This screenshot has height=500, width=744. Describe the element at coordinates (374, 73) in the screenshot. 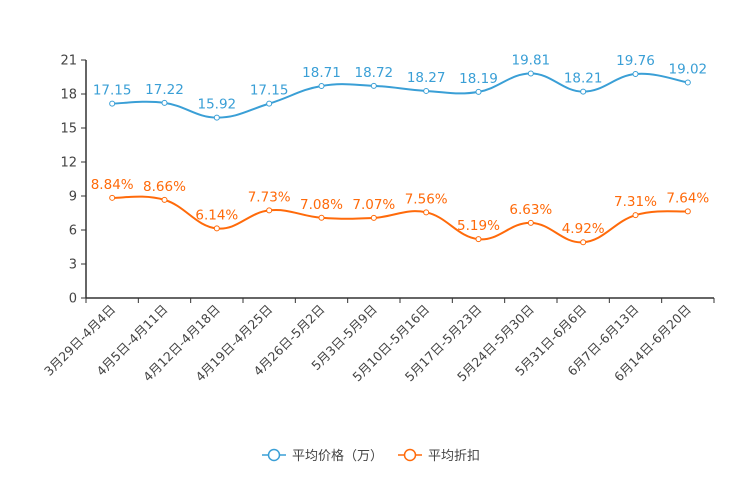

I see `data-label: 18.72` at that location.